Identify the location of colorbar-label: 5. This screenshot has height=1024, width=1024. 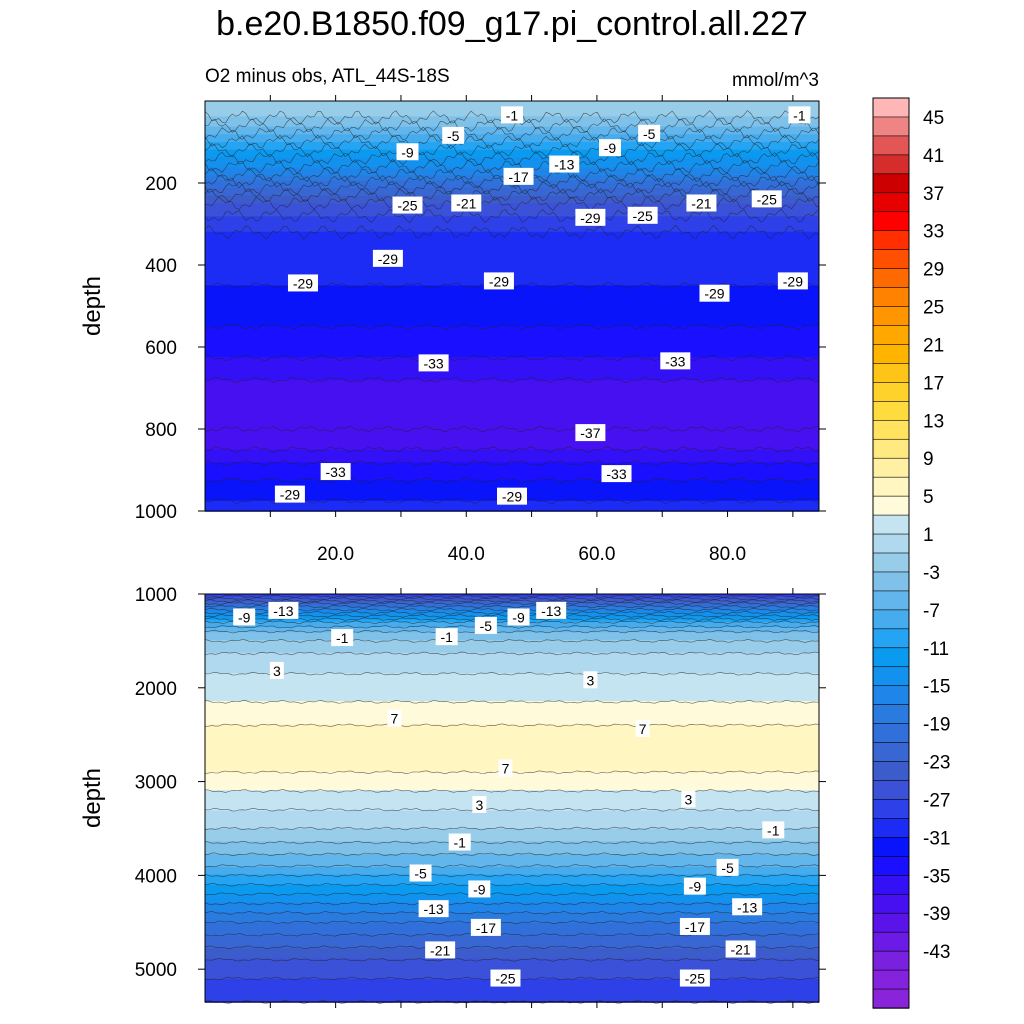
(928, 497).